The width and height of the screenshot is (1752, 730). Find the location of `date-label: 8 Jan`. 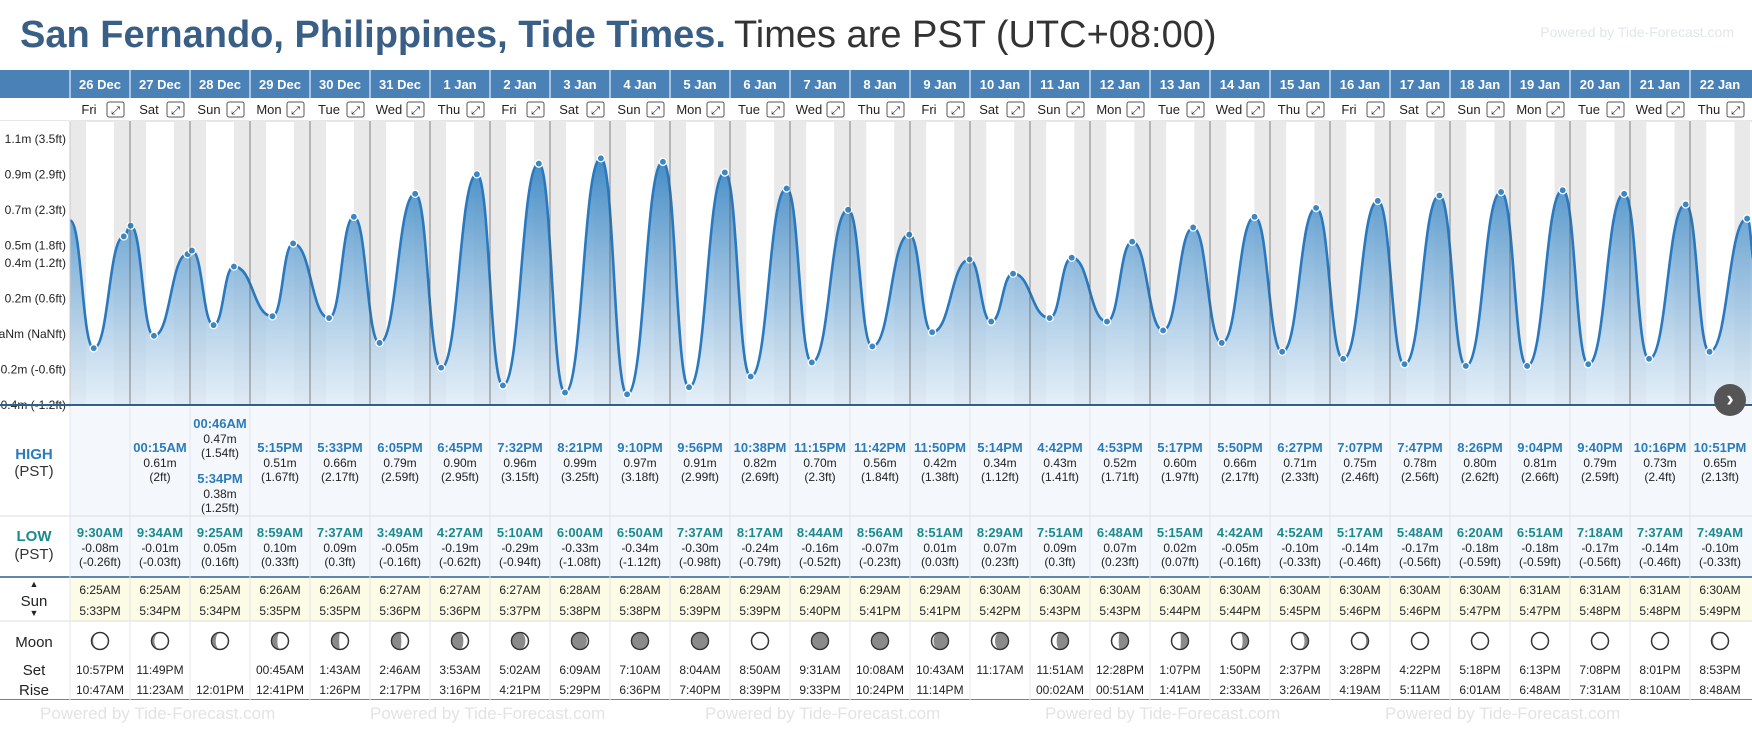

date-label: 8 Jan is located at coordinates (879, 84).